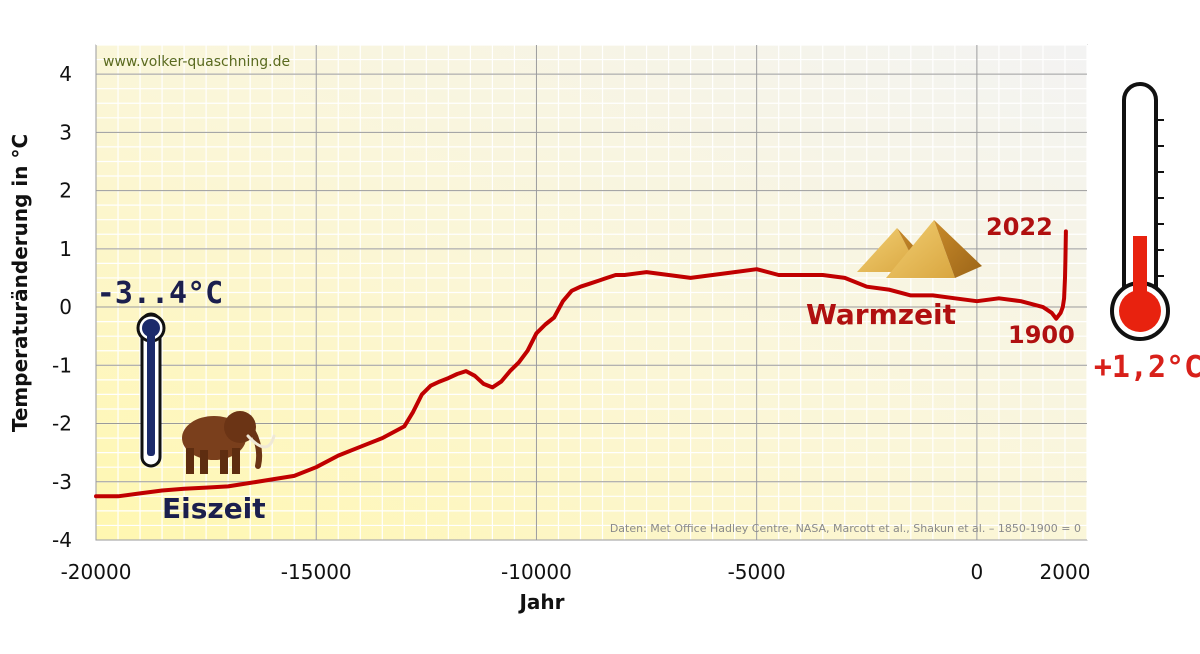  I want to click on warm-value-label: +1,2°C, so click(1147, 367).